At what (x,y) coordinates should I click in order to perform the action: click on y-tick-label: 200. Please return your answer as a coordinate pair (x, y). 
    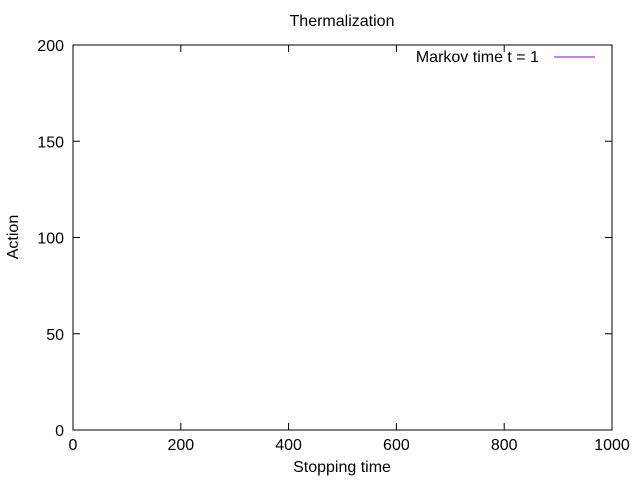
    Looking at the image, I should click on (50, 46).